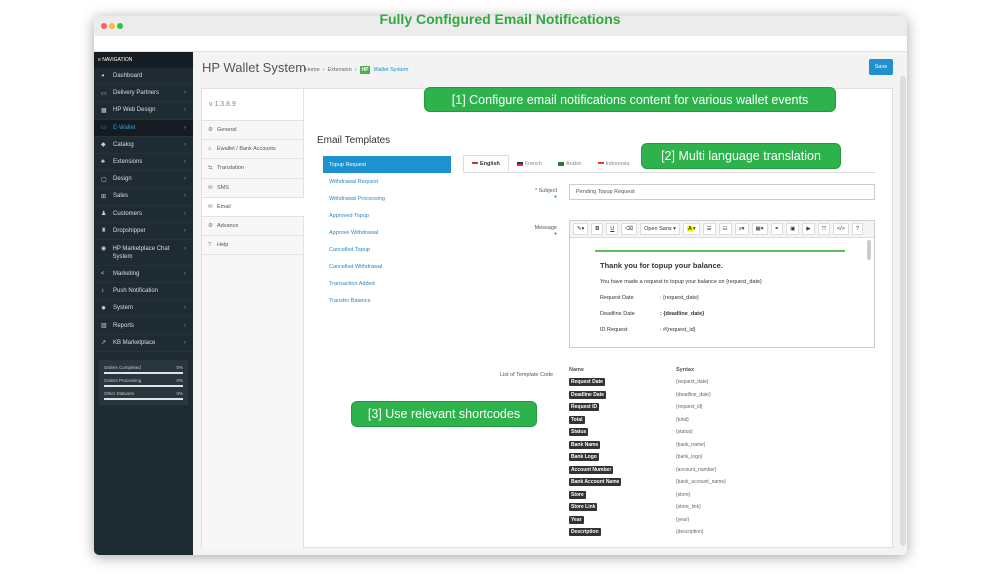 The width and height of the screenshot is (1000, 585). I want to click on template-item: Cancelled Withdrawal, so click(356, 266).